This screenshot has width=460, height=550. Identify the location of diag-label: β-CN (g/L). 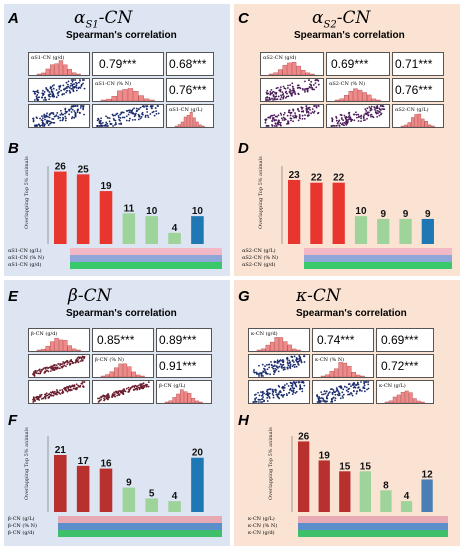
(172, 386).